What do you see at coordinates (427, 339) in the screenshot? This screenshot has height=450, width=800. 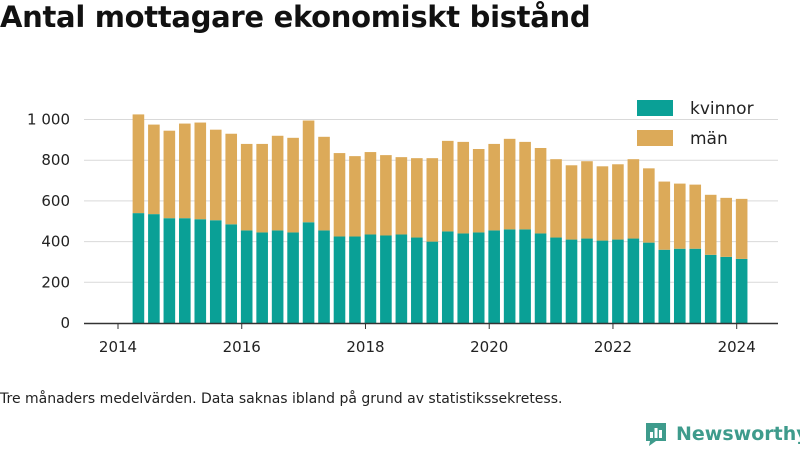 I see `x-axis-ticks: 2014 2016 2018 2020 2022 2024` at bounding box center [427, 339].